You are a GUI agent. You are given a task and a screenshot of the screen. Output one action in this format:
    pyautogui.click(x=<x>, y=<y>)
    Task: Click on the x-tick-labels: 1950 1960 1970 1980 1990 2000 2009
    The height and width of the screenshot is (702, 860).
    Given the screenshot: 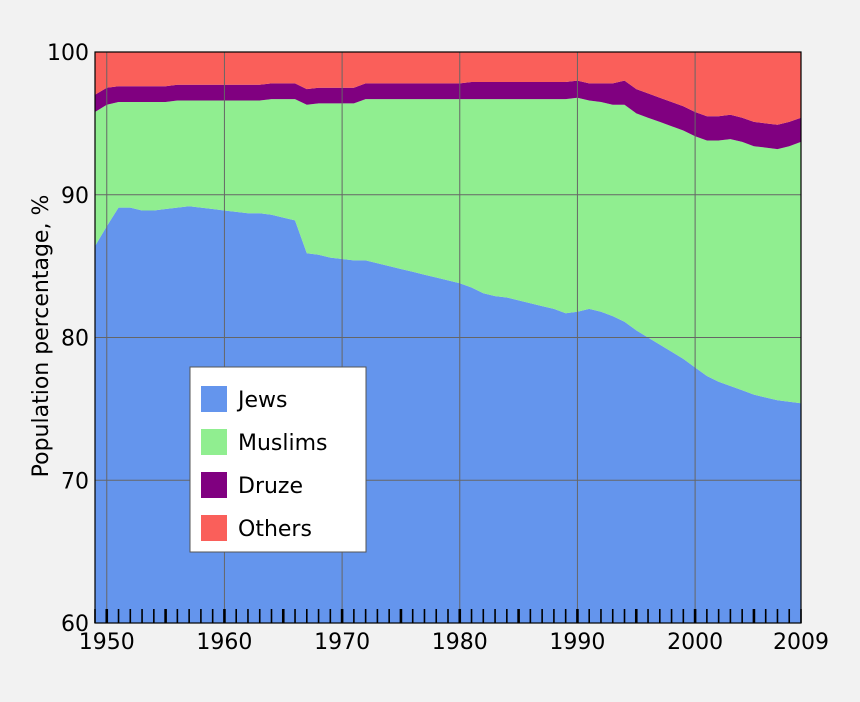 What is the action you would take?
    pyautogui.click(x=454, y=642)
    